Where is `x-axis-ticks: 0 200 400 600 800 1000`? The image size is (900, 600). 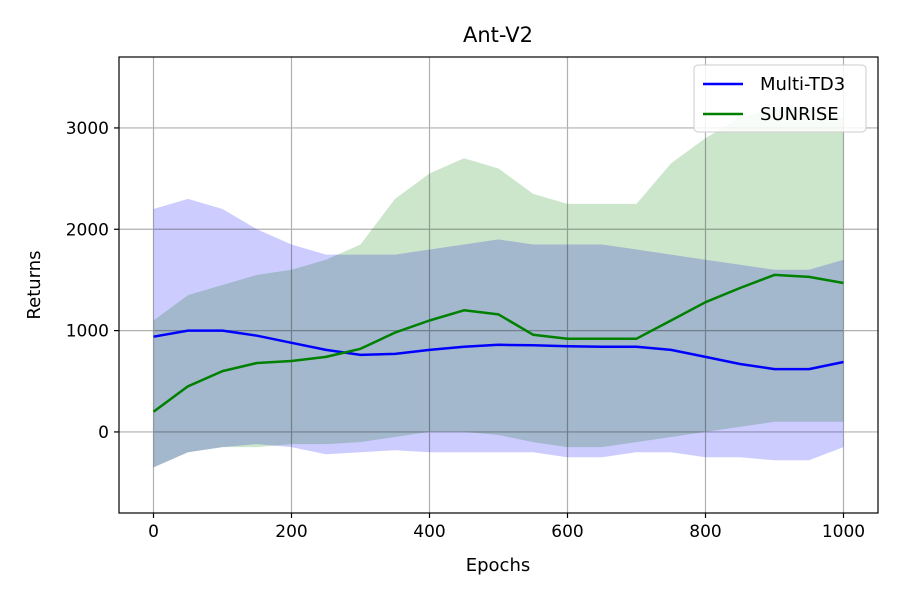 x-axis-ticks: 0 200 400 600 800 1000 is located at coordinates (506, 527).